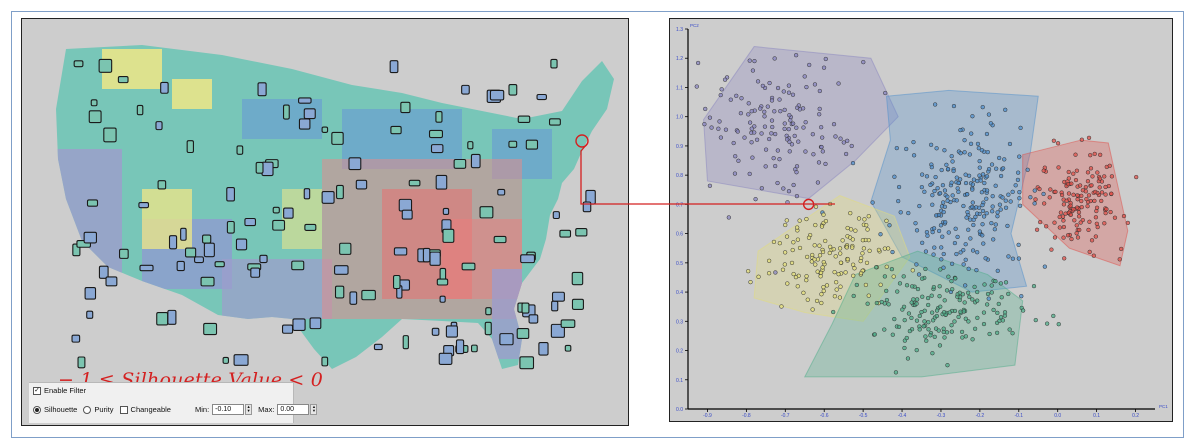 This screenshot has width=1200, height=446. What do you see at coordinates (123, 409) in the screenshot?
I see `changeable-checkbox` at bounding box center [123, 409].